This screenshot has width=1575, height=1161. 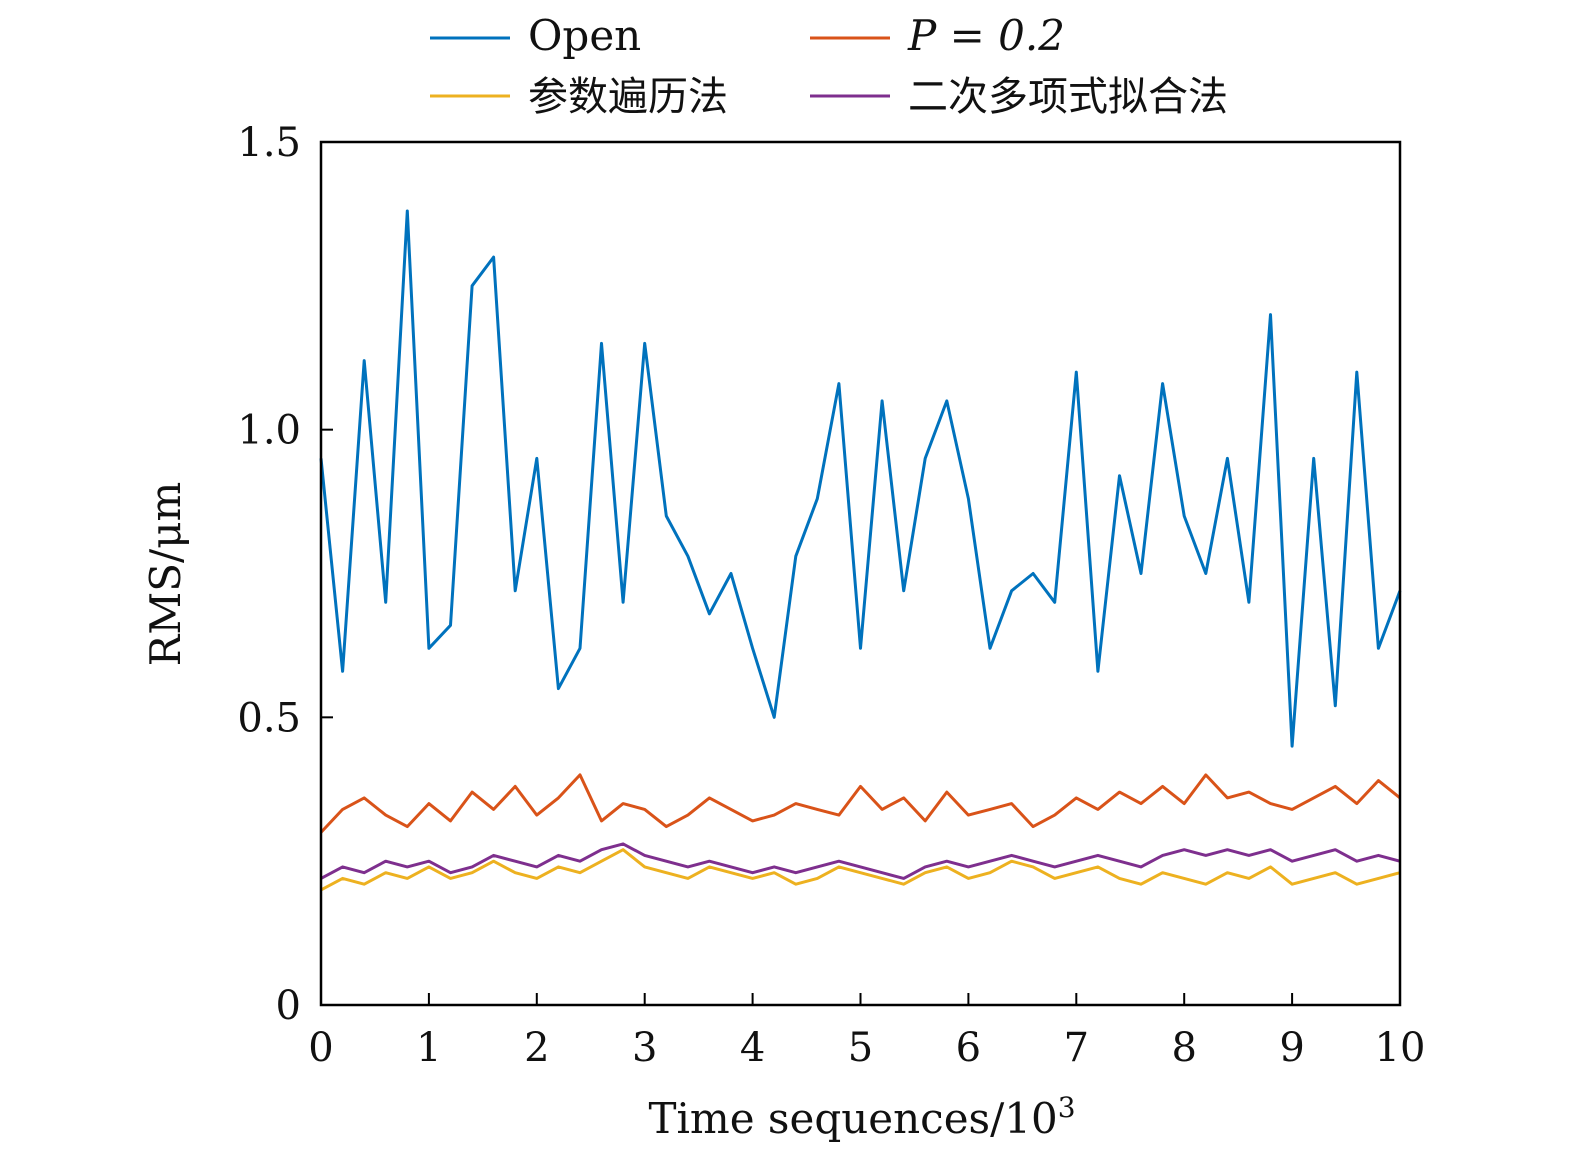 I want to click on y-tick-label: 0, so click(x=288, y=1006).